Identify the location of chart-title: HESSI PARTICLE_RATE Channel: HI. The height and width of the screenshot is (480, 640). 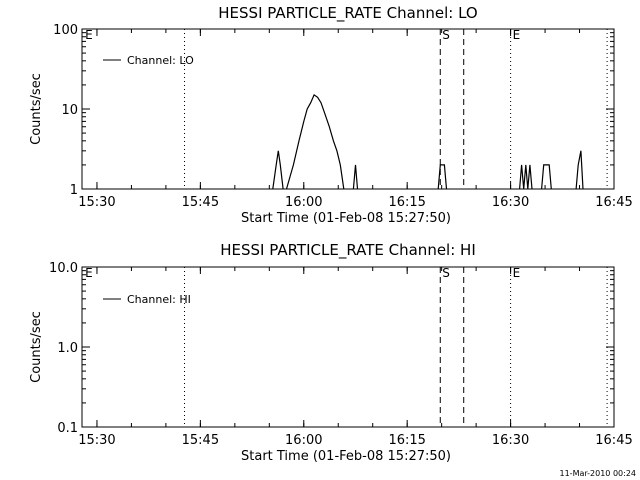
(348, 250).